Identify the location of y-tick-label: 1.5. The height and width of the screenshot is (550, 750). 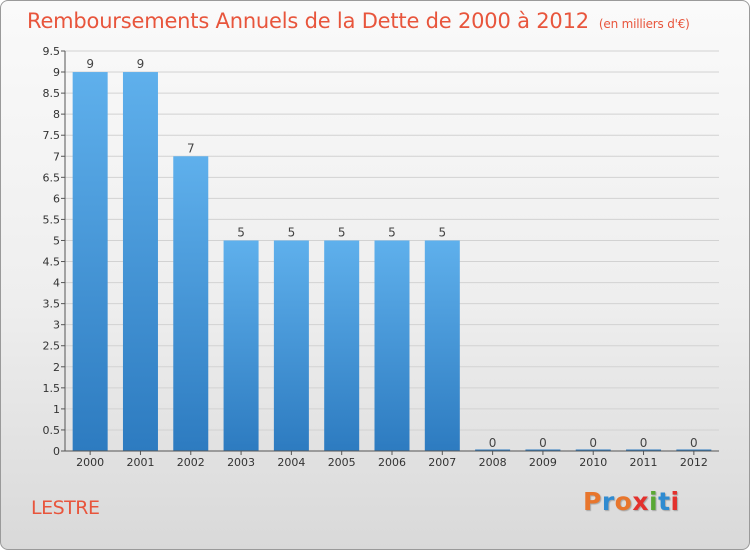
(52, 388).